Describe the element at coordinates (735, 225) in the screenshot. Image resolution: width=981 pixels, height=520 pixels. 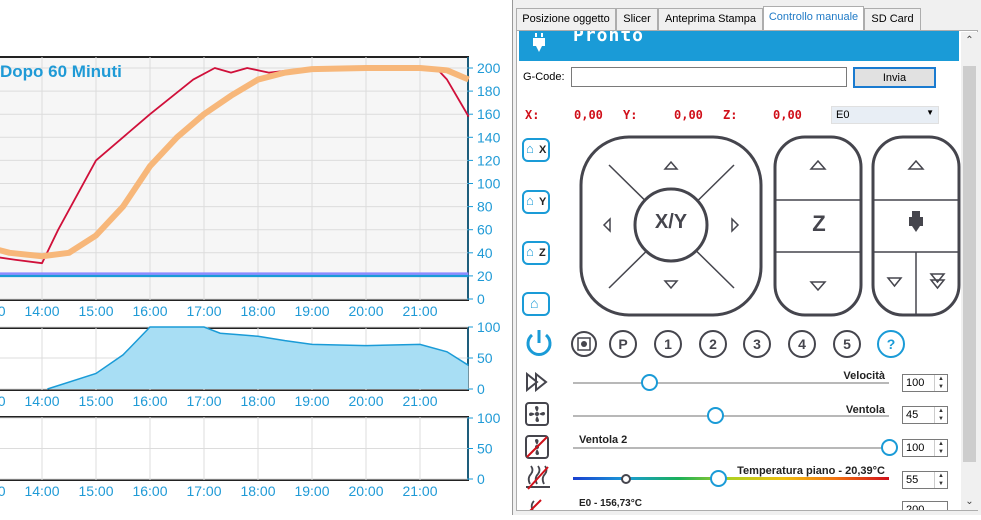
I see `arrow-right-icon` at that location.